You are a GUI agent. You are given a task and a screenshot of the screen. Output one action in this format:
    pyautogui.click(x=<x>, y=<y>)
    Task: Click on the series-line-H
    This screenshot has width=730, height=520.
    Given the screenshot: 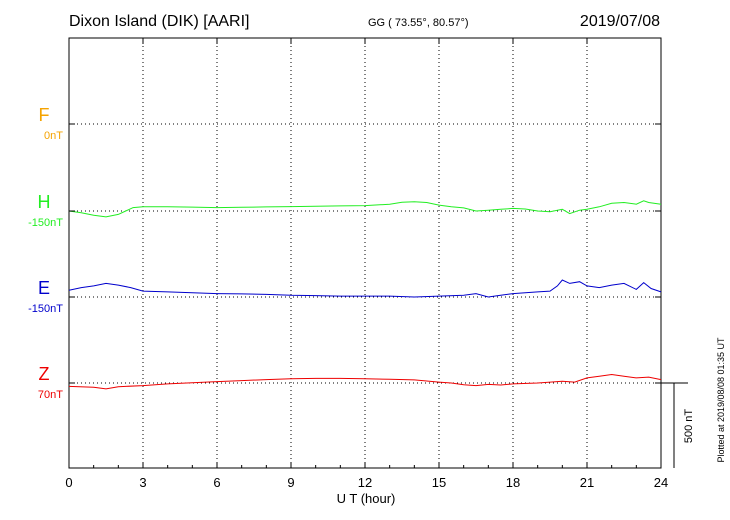 What is the action you would take?
    pyautogui.click(x=365, y=209)
    